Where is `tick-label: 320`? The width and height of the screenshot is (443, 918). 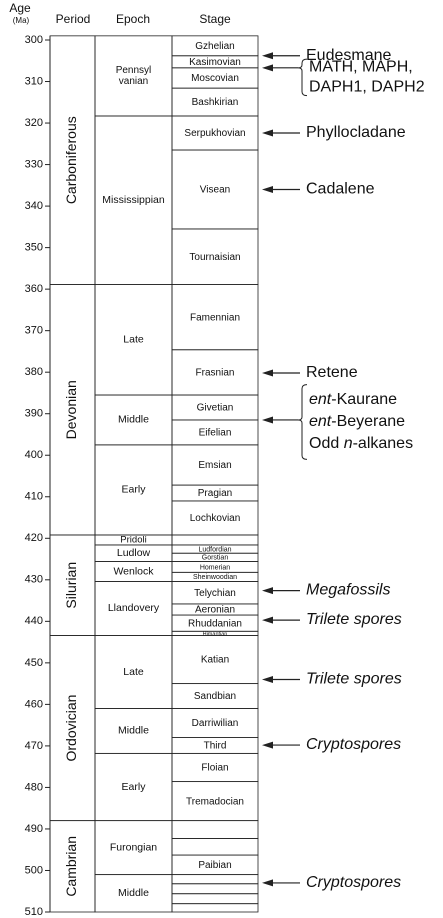 tick-label: 320 is located at coordinates (34, 123).